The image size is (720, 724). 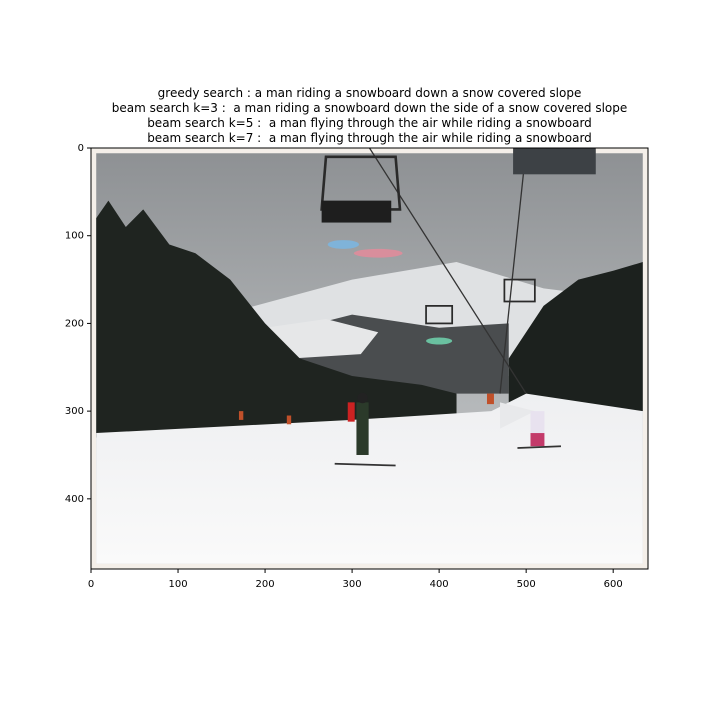 What do you see at coordinates (177, 584) in the screenshot?
I see `x-tick-label: 100` at bounding box center [177, 584].